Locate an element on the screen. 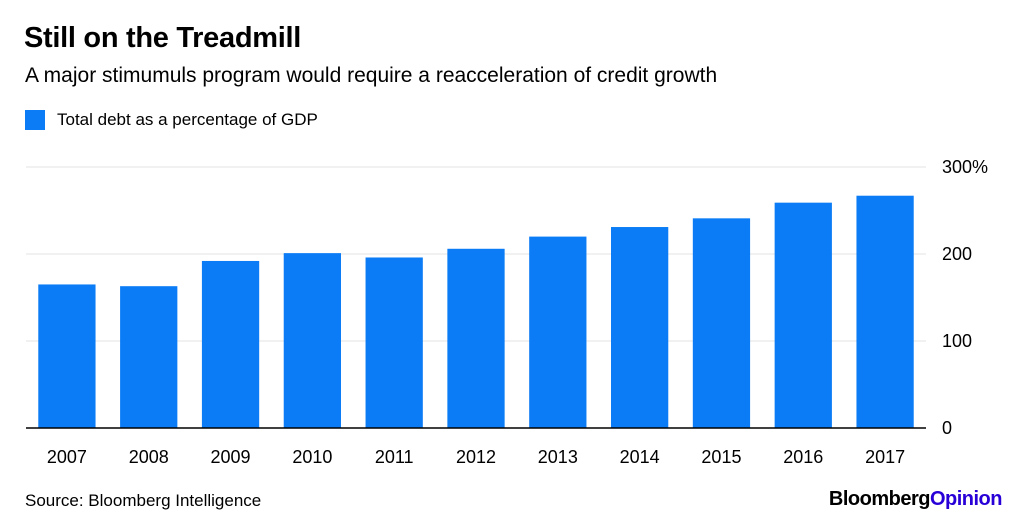  chart-legend: Total debt as a percentage of GDP is located at coordinates (171, 120).